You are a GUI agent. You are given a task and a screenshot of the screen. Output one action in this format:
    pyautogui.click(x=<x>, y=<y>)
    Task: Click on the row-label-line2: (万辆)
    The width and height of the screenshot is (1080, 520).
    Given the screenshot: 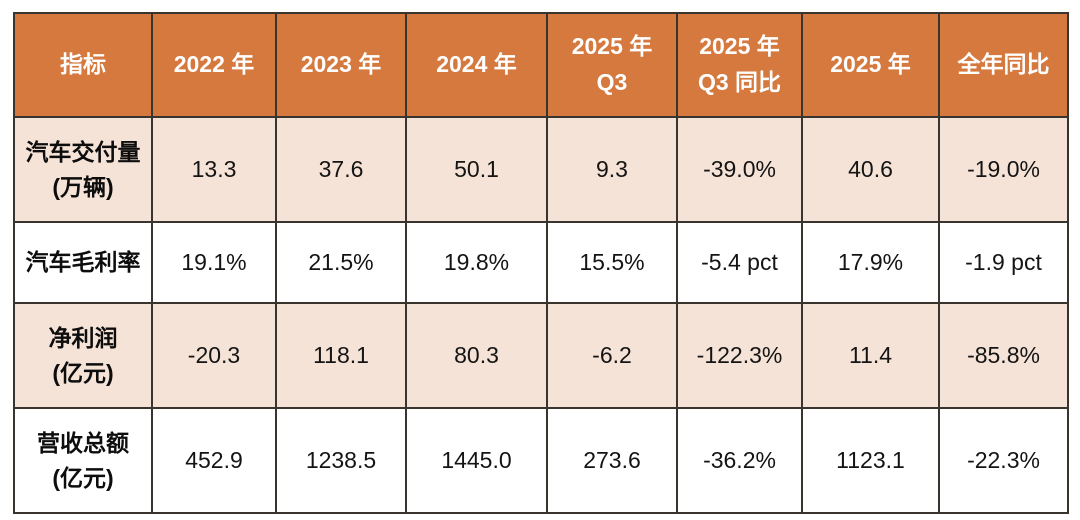 What is the action you would take?
    pyautogui.click(x=83, y=186)
    